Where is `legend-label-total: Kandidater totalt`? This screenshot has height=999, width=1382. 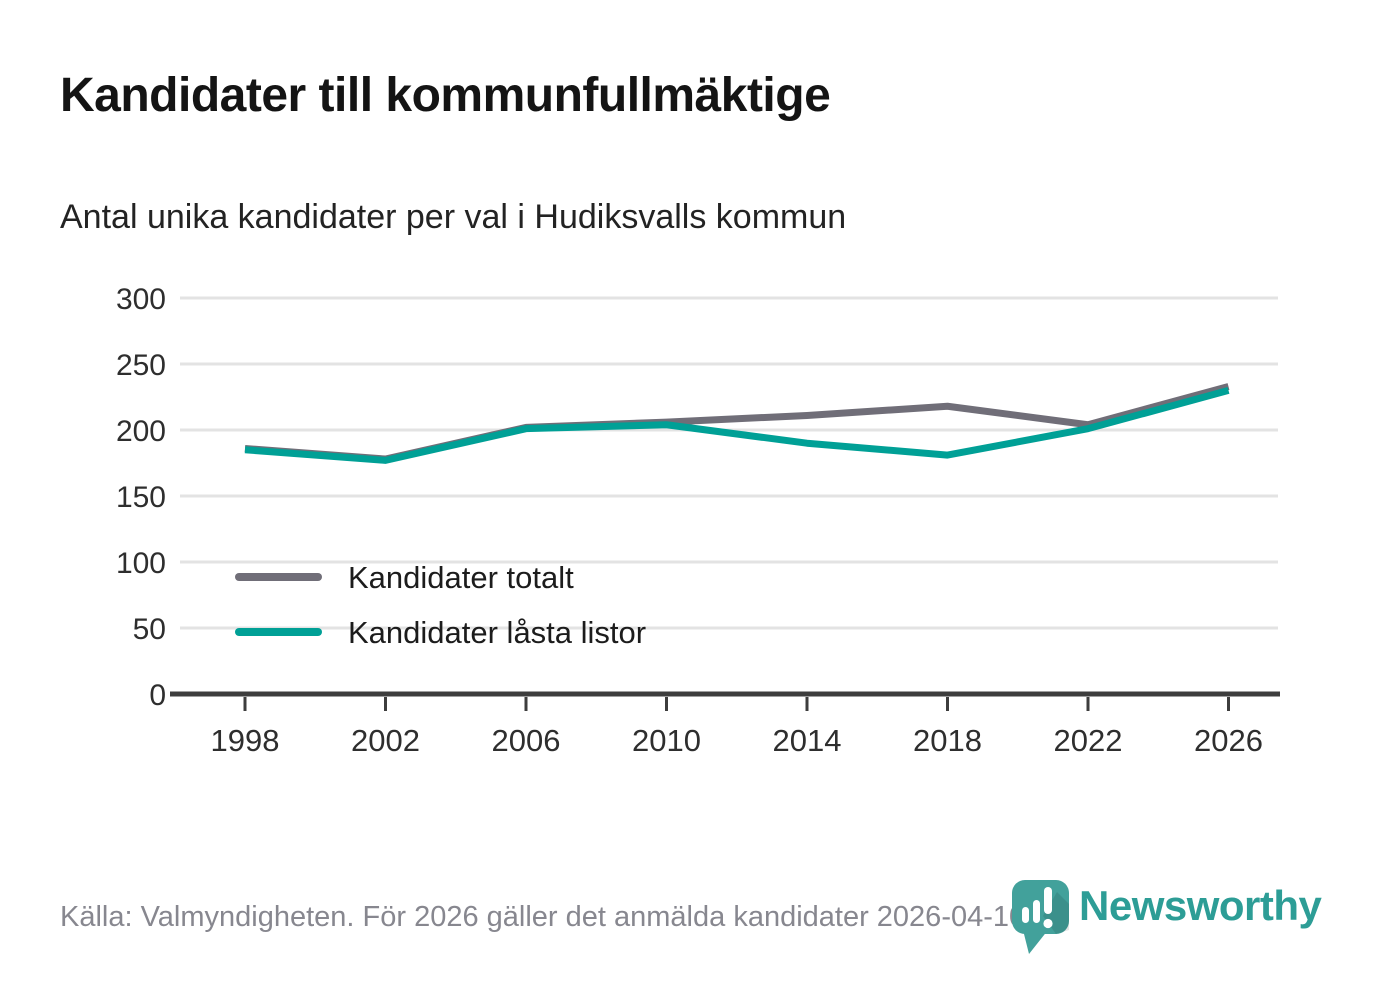
legend-label-total: Kandidater totalt is located at coordinates (461, 577).